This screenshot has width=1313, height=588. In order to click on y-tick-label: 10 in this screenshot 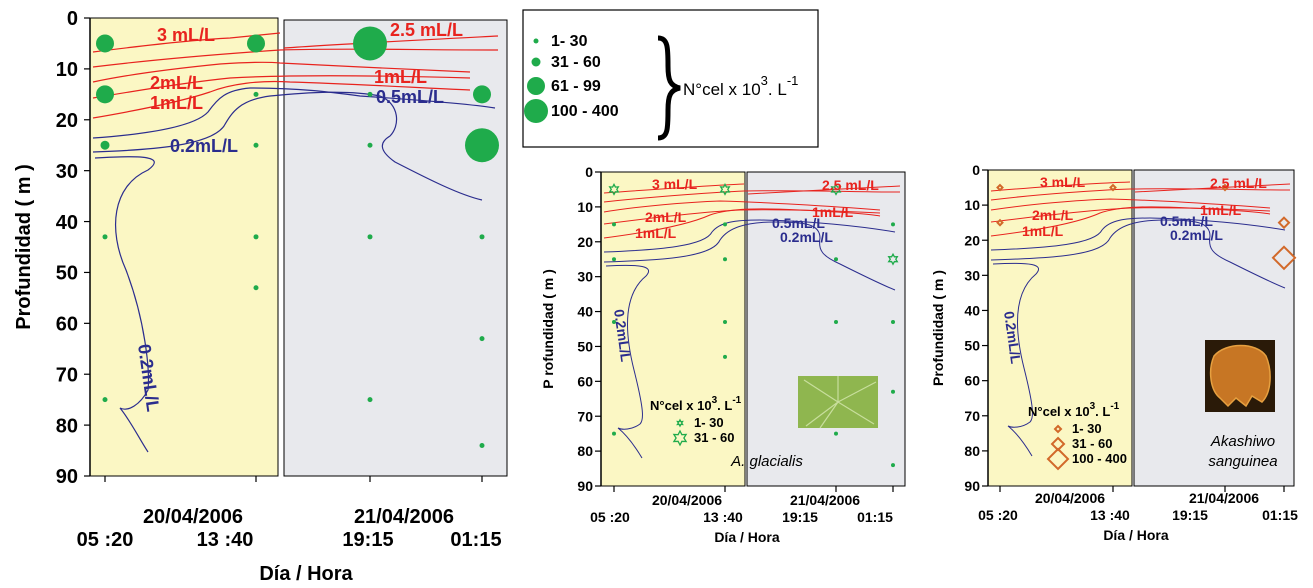, I will do `click(585, 207)`.